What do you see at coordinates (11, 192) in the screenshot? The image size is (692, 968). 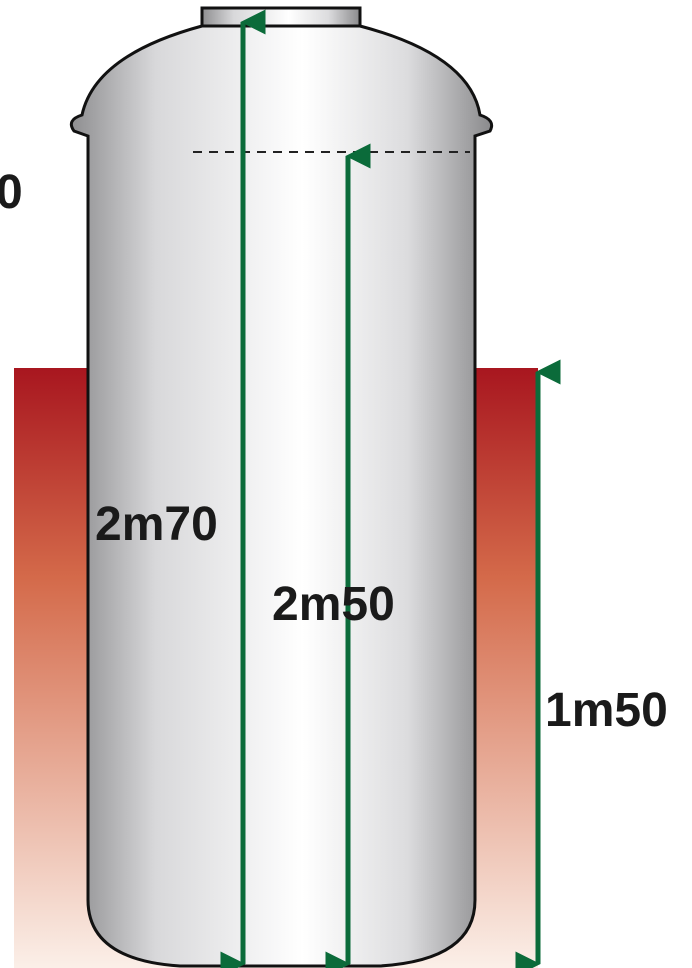 I see `partial-label: 0` at bounding box center [11, 192].